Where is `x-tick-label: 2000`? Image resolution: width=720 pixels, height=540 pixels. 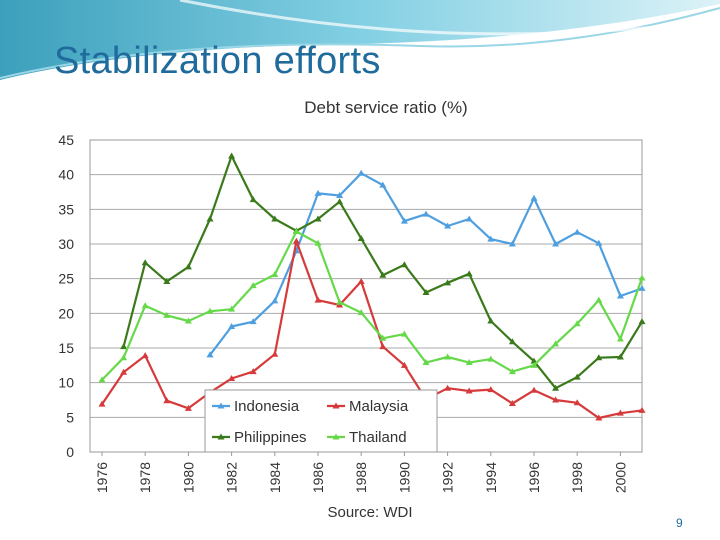
x-tick-label: 2000 is located at coordinates (620, 477).